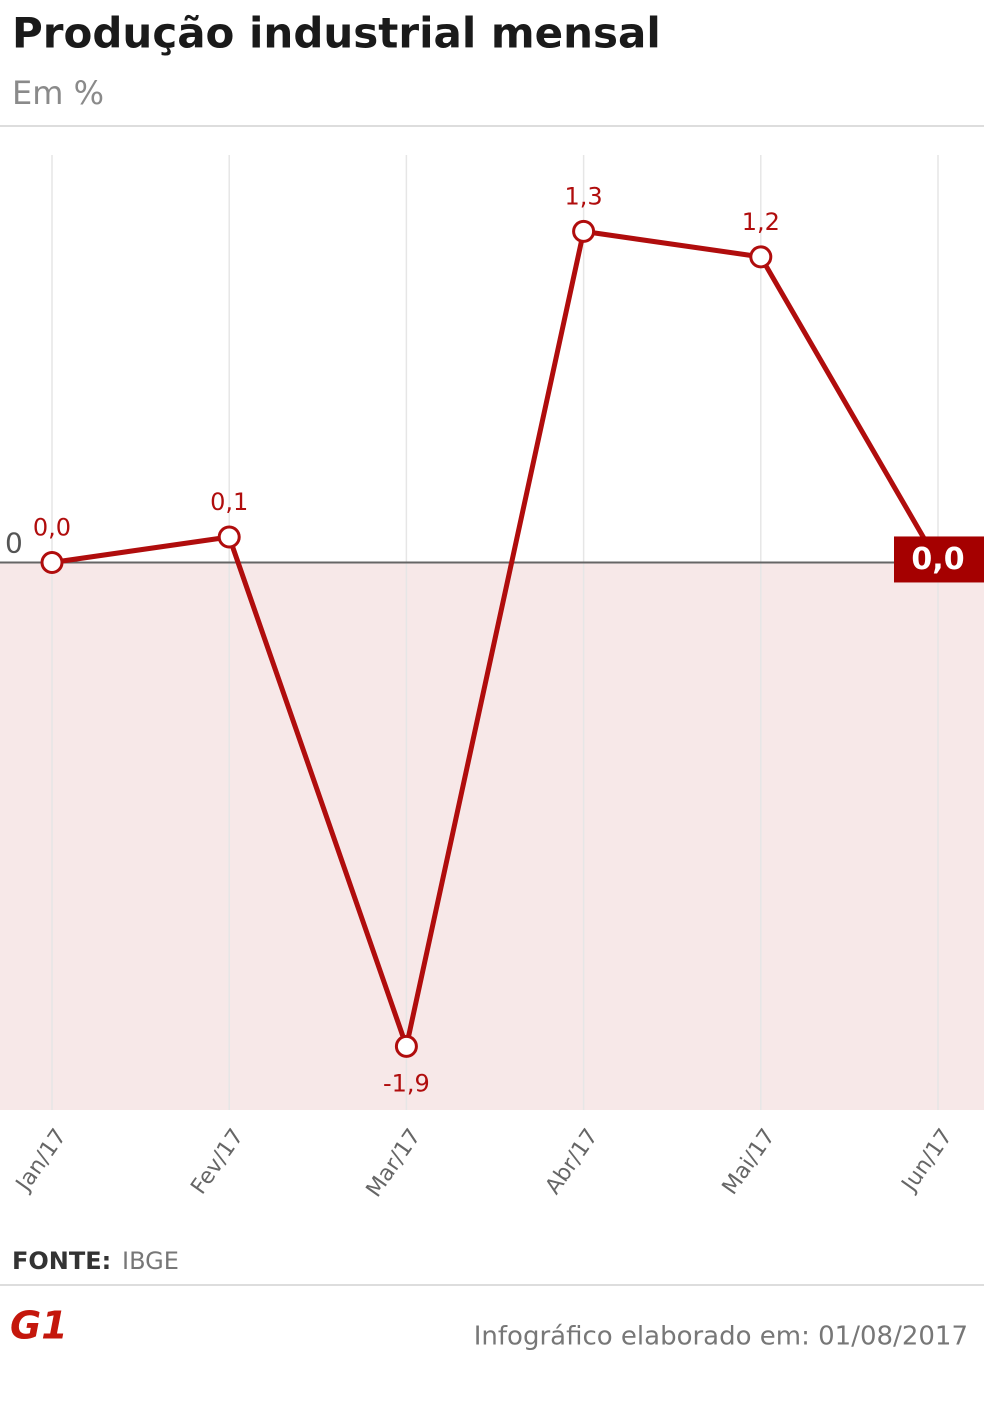 The width and height of the screenshot is (984, 1415). Describe the element at coordinates (39, 1326) in the screenshot. I see `logo: G1` at that location.